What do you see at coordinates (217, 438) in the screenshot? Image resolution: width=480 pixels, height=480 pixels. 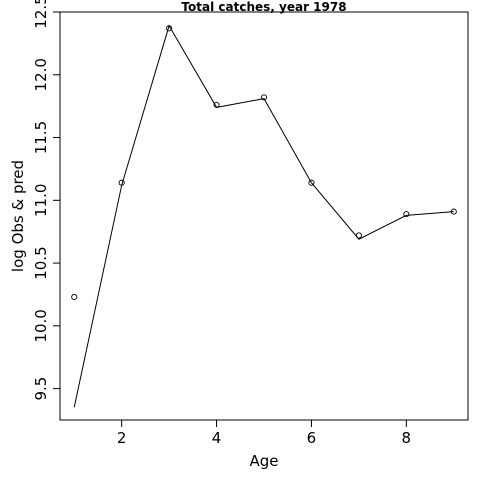 I see `x-tick-label: 4` at bounding box center [217, 438].